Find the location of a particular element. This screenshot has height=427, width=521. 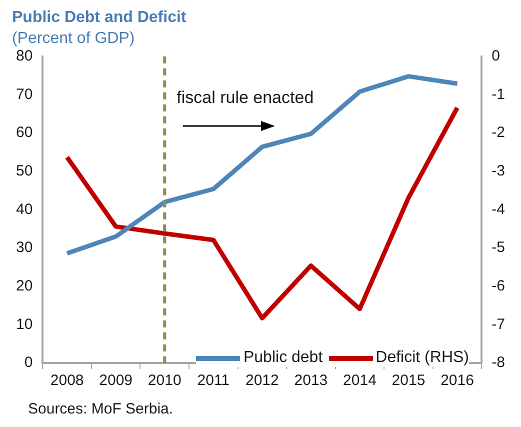

x-tick-label: 2014 is located at coordinates (359, 381).